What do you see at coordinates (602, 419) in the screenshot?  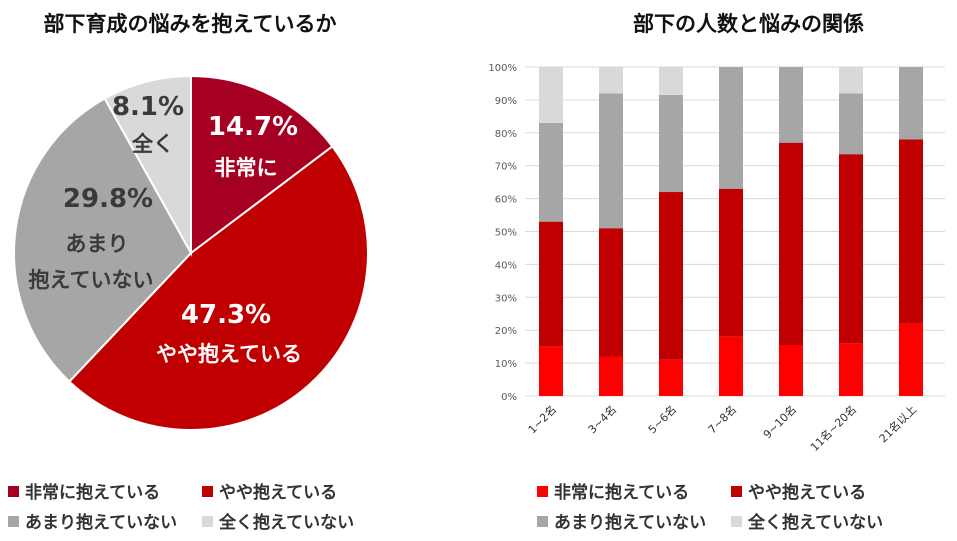 I see `x-tick-label: 3~4名` at bounding box center [602, 419].